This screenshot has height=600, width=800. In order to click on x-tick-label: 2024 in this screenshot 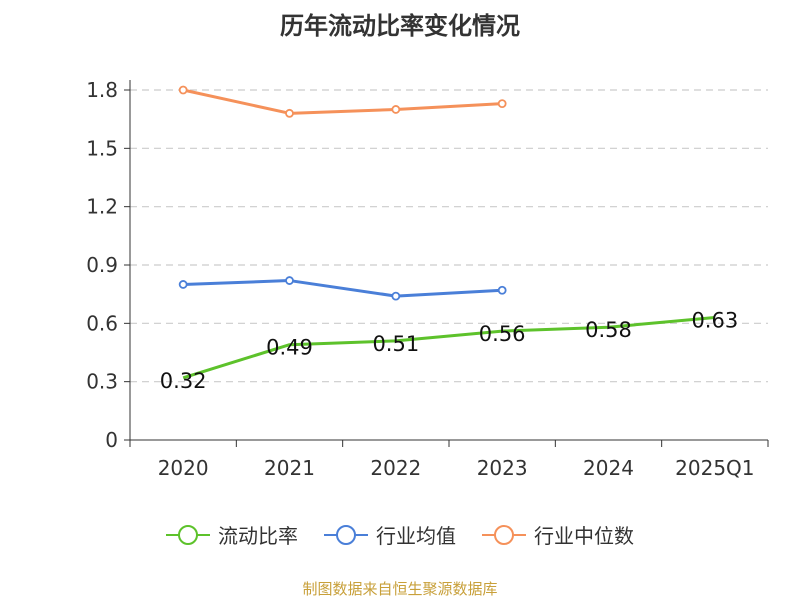, I will do `click(608, 468)`.